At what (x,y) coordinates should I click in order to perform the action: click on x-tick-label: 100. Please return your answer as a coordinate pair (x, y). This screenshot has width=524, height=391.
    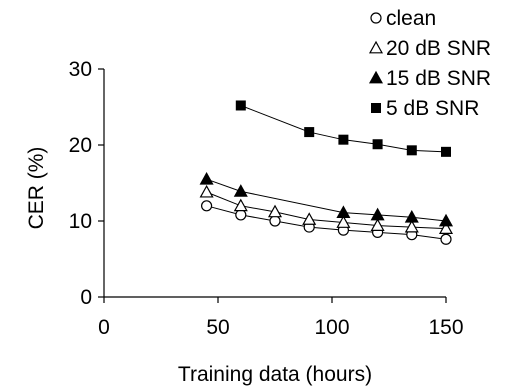
    Looking at the image, I should click on (331, 327).